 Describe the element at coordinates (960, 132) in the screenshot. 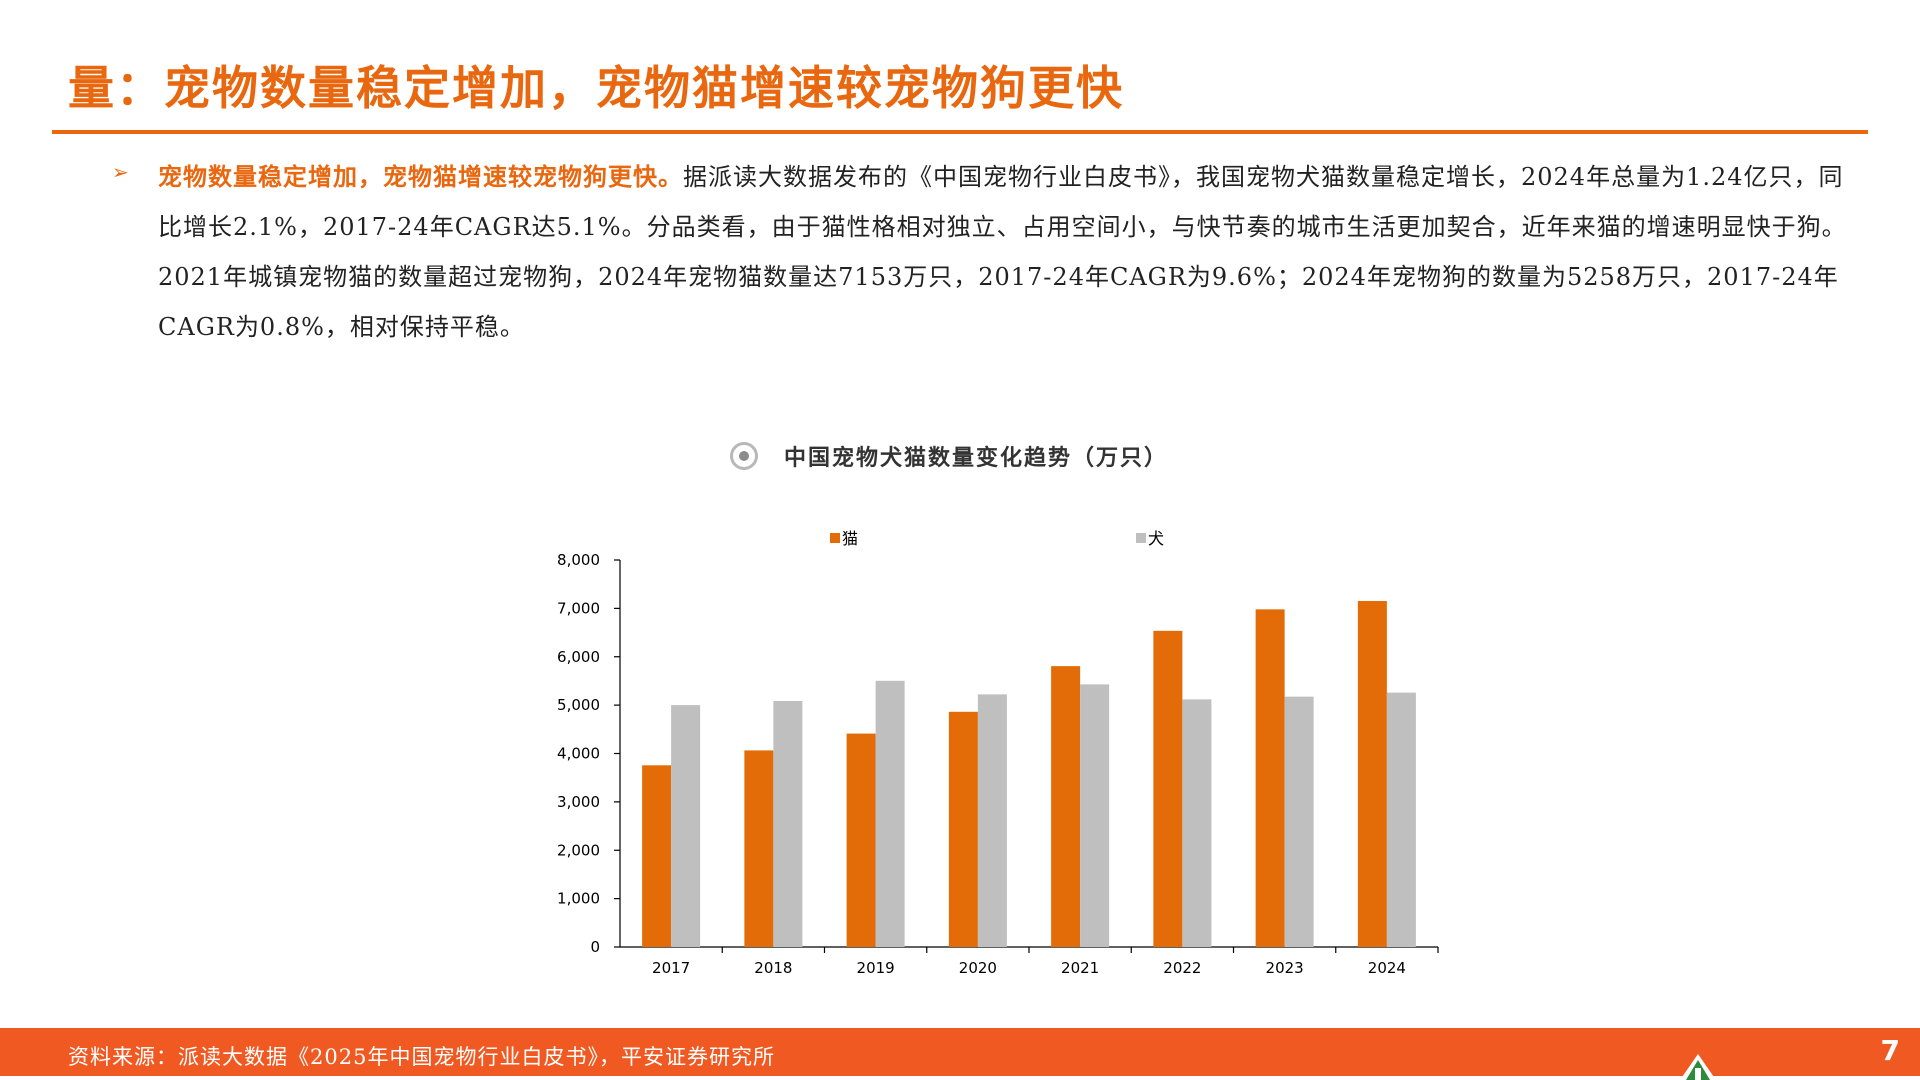

I see `title-divider` at that location.